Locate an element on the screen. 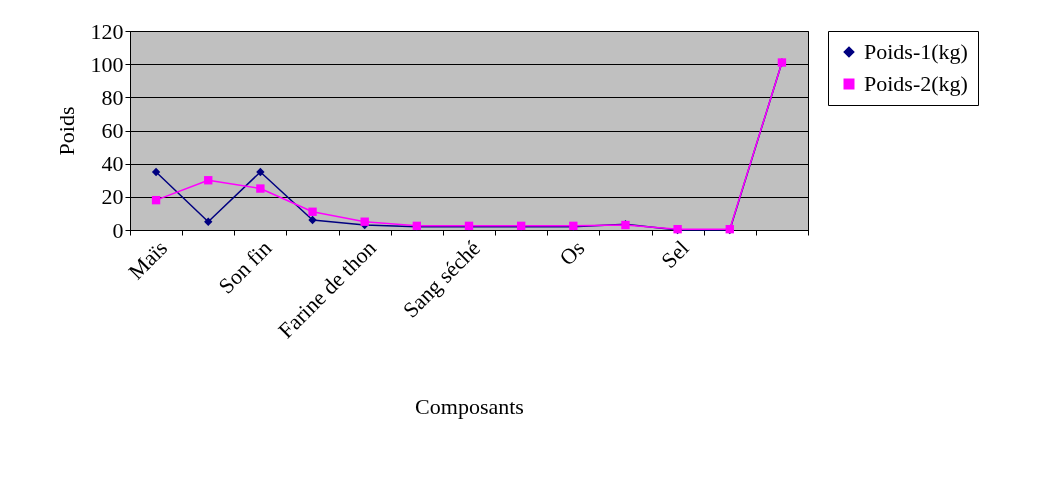 The width and height of the screenshot is (1048, 492). y-tick-label: 40 is located at coordinates (112, 164).